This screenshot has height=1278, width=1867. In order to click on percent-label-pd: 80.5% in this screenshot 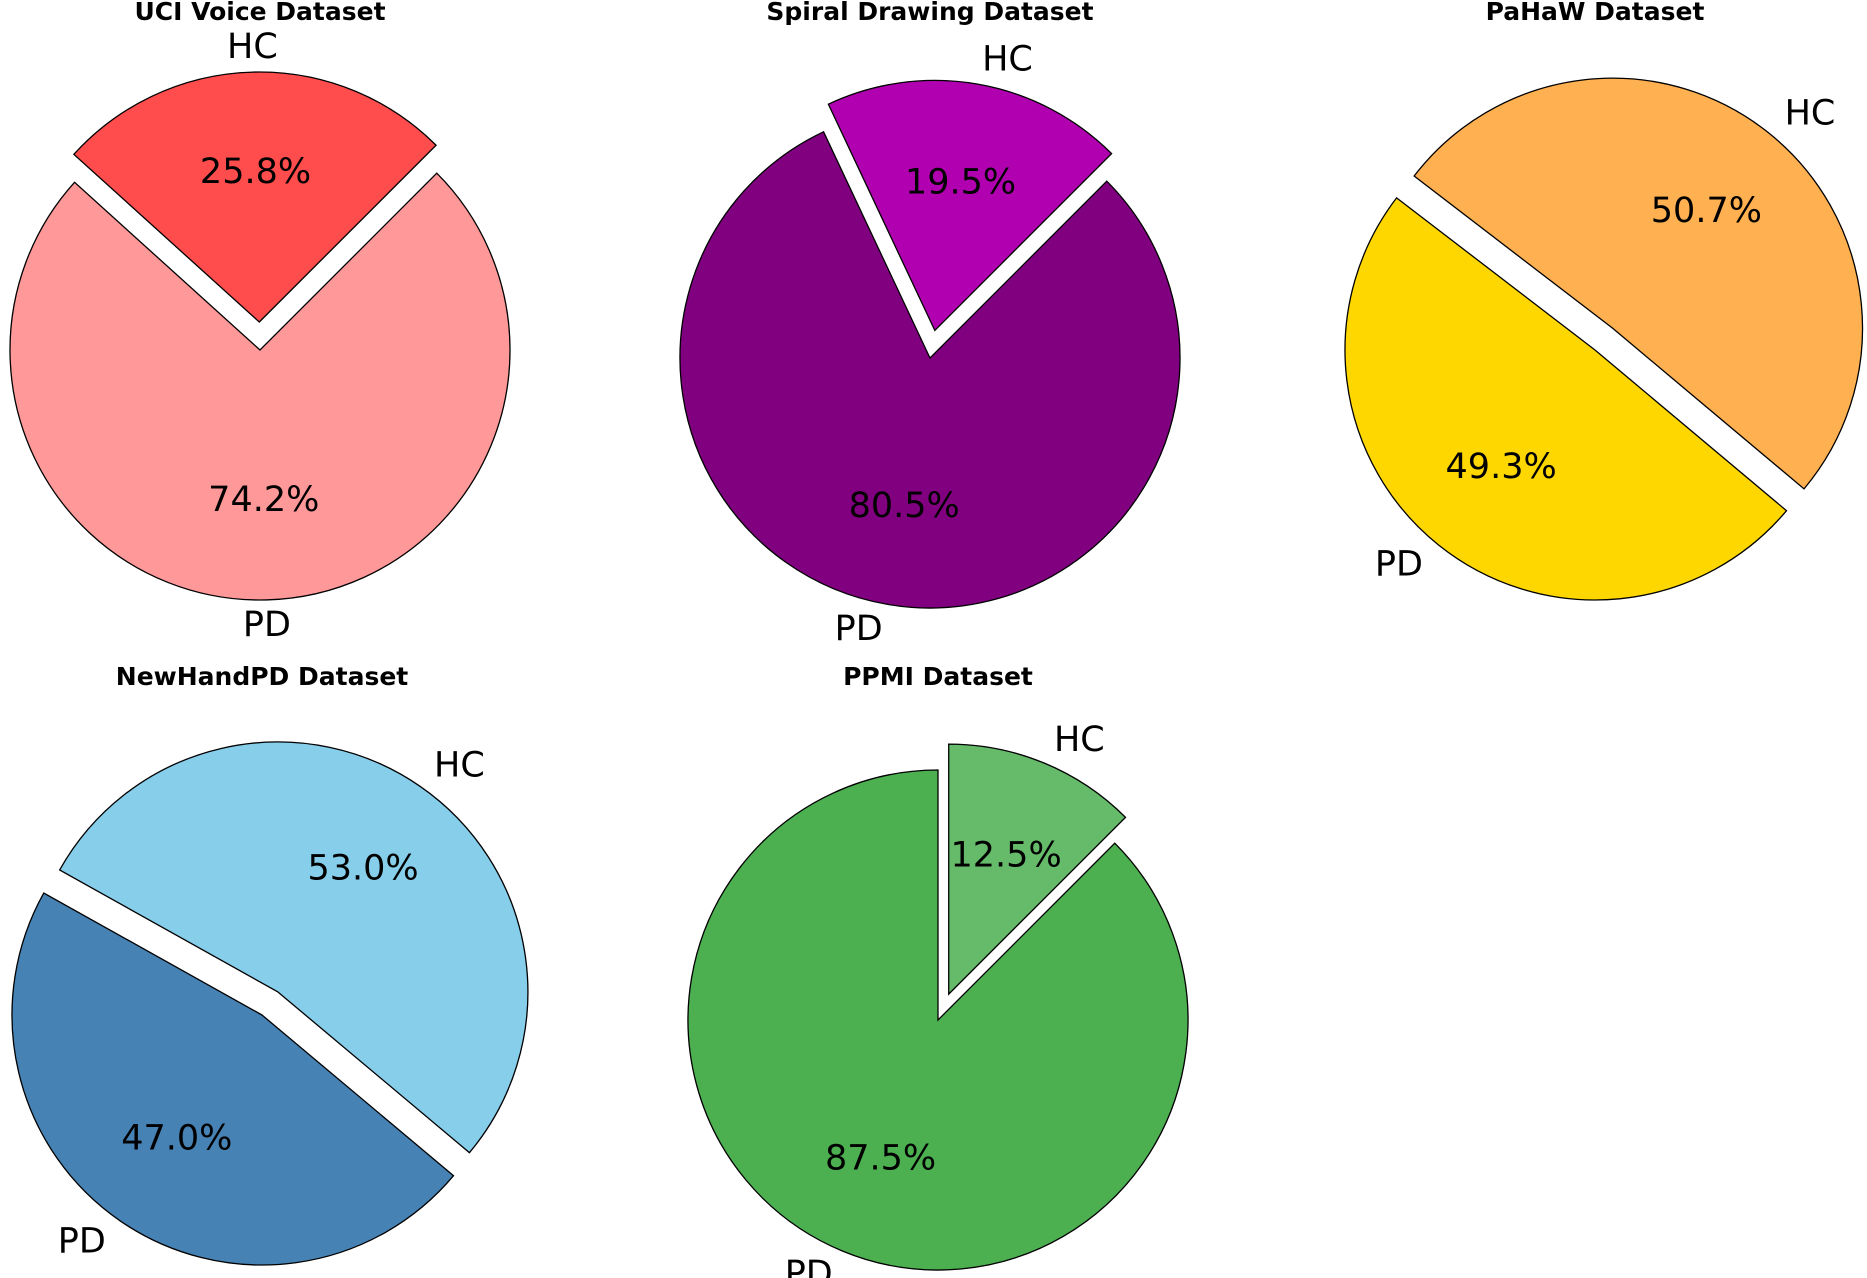, I will do `click(904, 506)`.